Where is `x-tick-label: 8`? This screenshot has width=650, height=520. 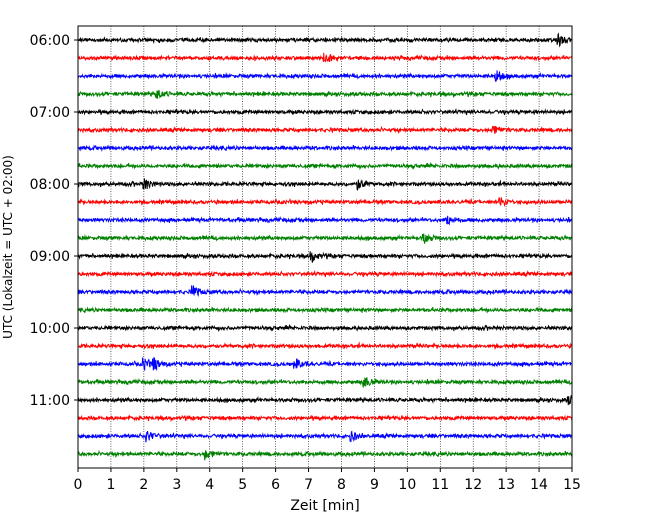
x-tick-label: 8 is located at coordinates (341, 485).